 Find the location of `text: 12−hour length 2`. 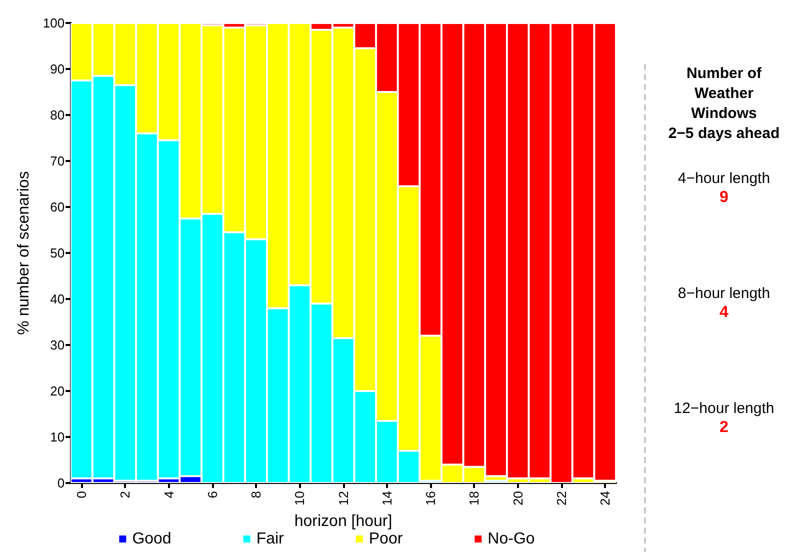

text: 12−hour length 2 is located at coordinates (724, 418).